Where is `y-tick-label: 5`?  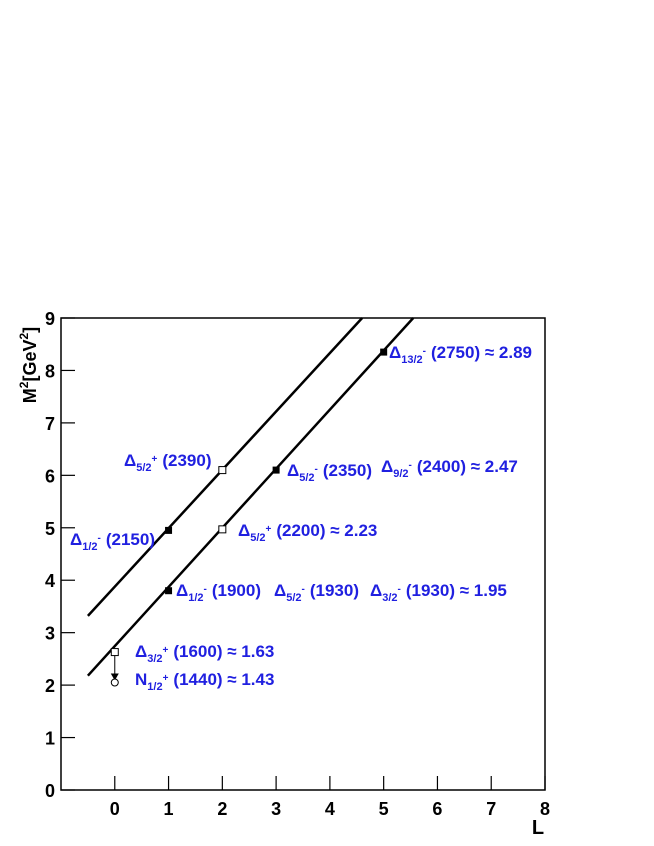
y-tick-label: 5 is located at coordinates (50, 529).